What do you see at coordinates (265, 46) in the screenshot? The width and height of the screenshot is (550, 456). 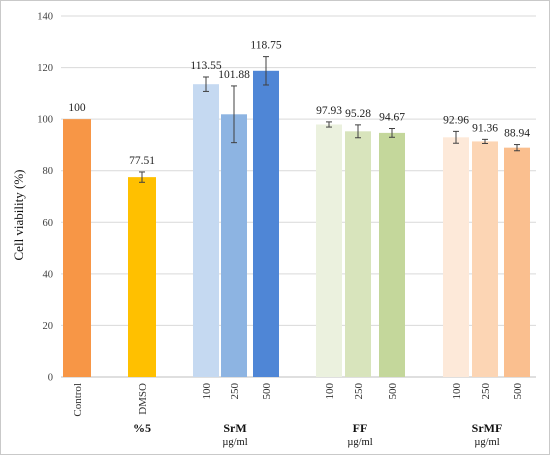 I see `data-label-srm-500: 118.75` at bounding box center [265, 46].